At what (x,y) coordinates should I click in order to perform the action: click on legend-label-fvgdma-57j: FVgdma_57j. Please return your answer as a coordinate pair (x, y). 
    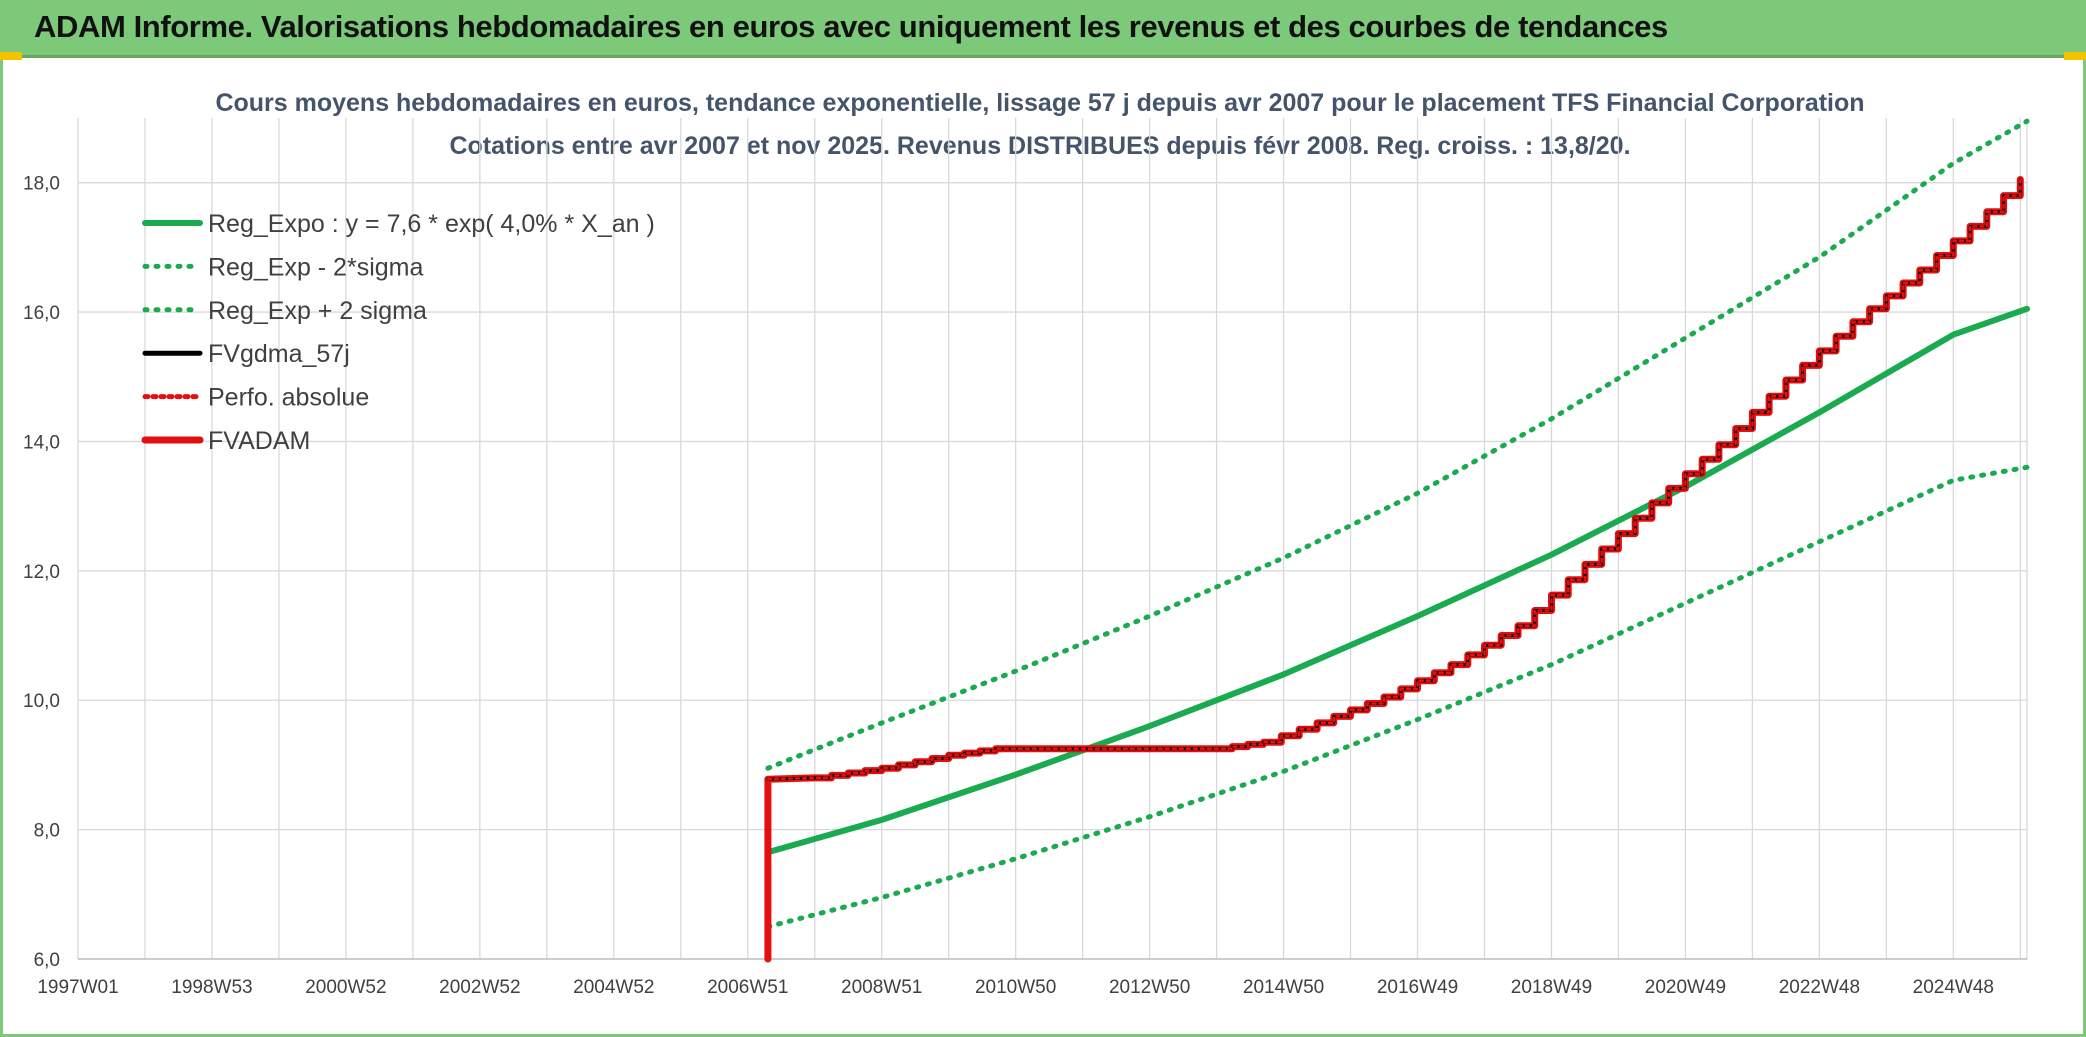
    Looking at the image, I should click on (279, 354).